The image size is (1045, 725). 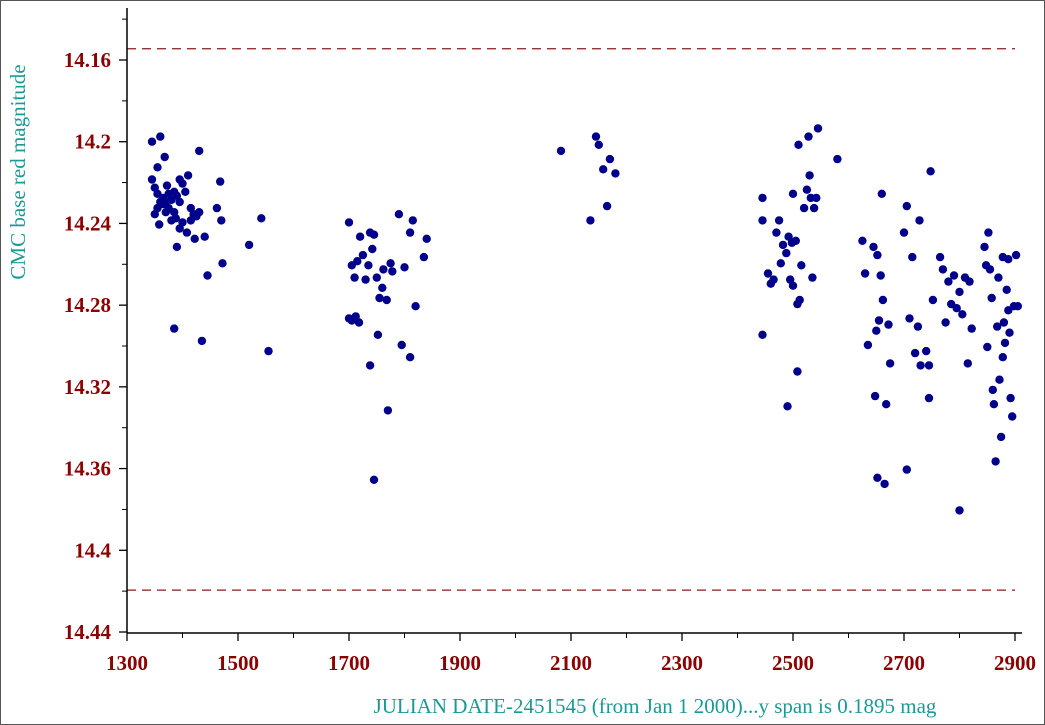 What do you see at coordinates (87, 60) in the screenshot?
I see `y-tick-label: 14.16` at bounding box center [87, 60].